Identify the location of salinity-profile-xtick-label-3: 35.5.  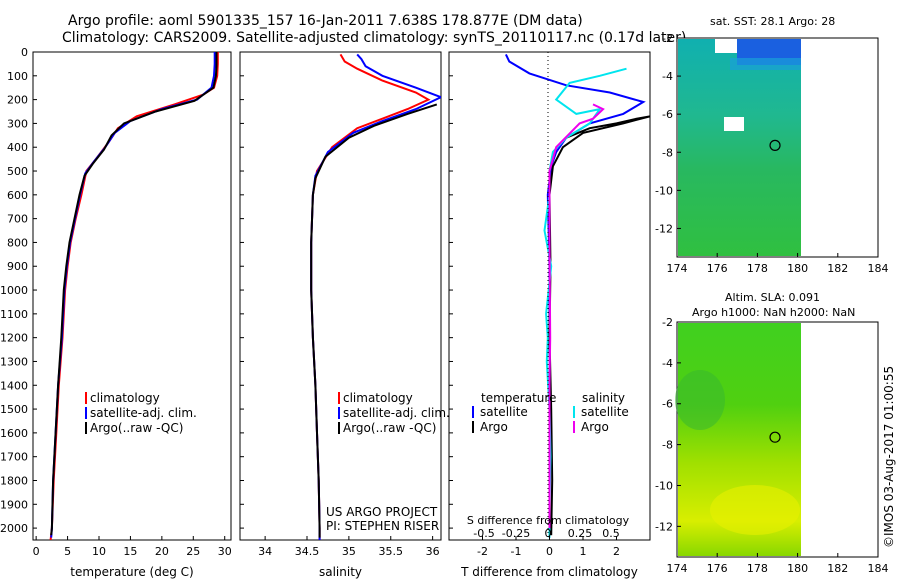
(391, 551).